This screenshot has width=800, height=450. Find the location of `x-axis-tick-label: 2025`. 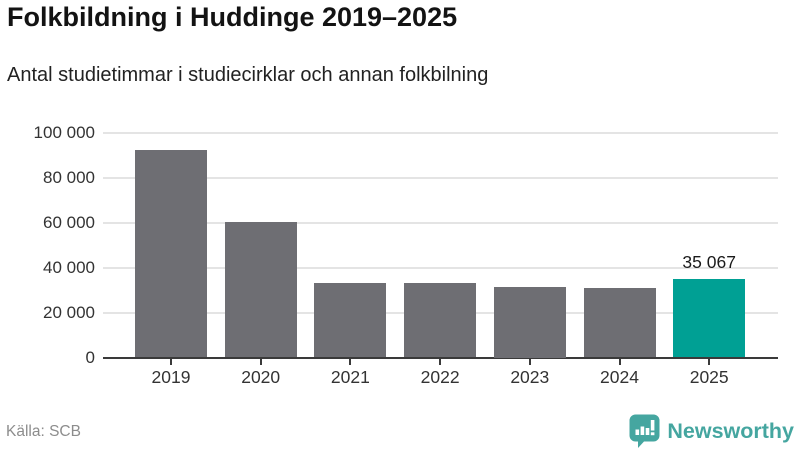

x-axis-tick-label: 2025 is located at coordinates (709, 377).